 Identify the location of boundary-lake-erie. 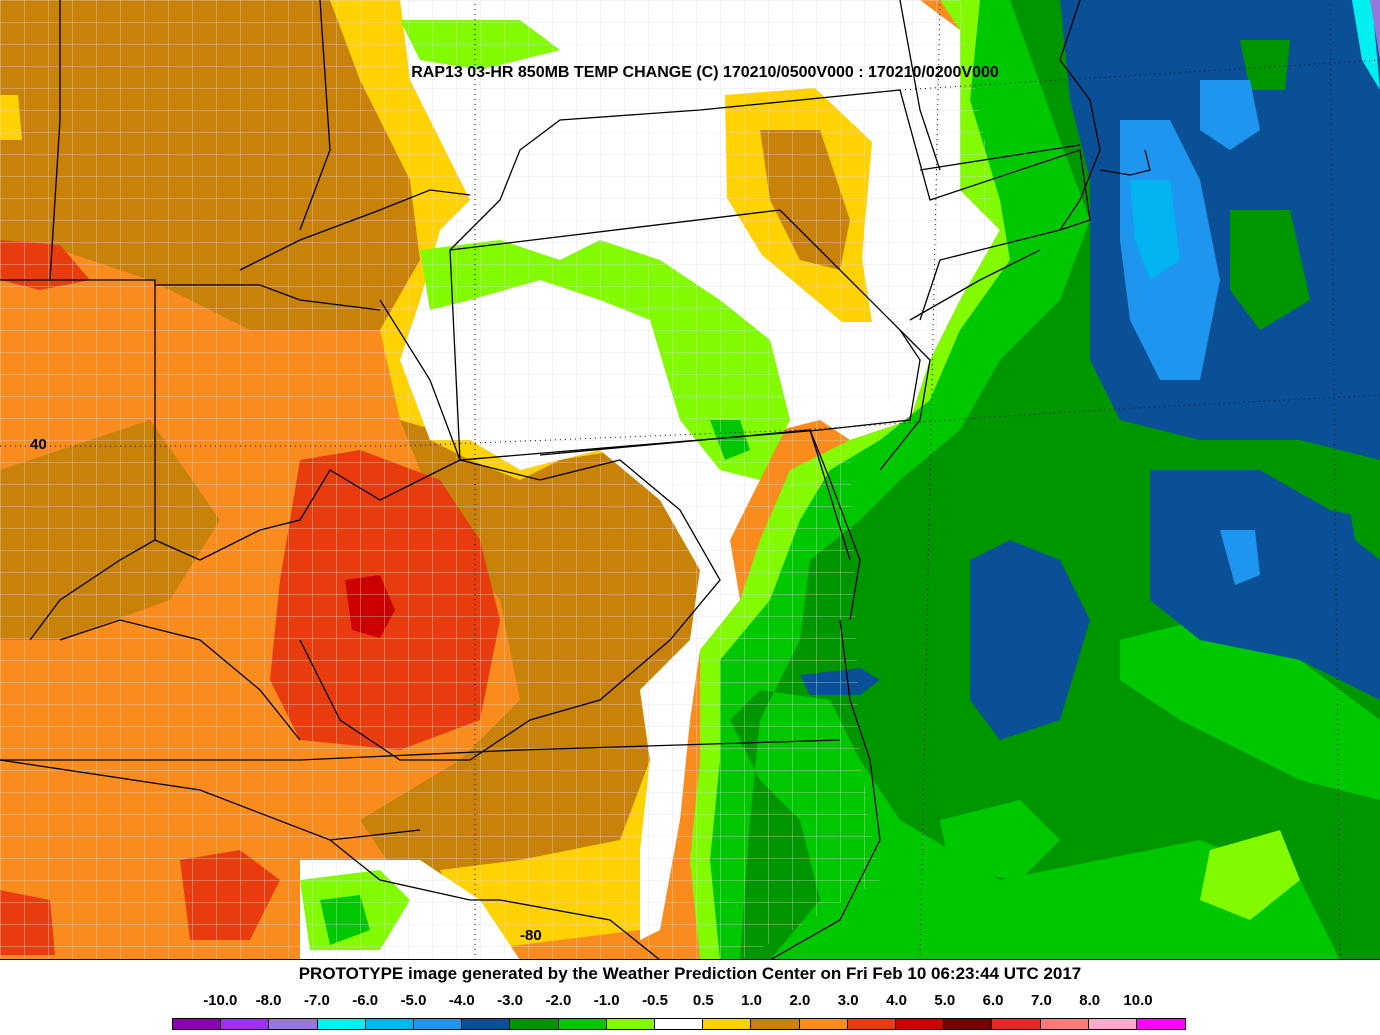
(355, 230).